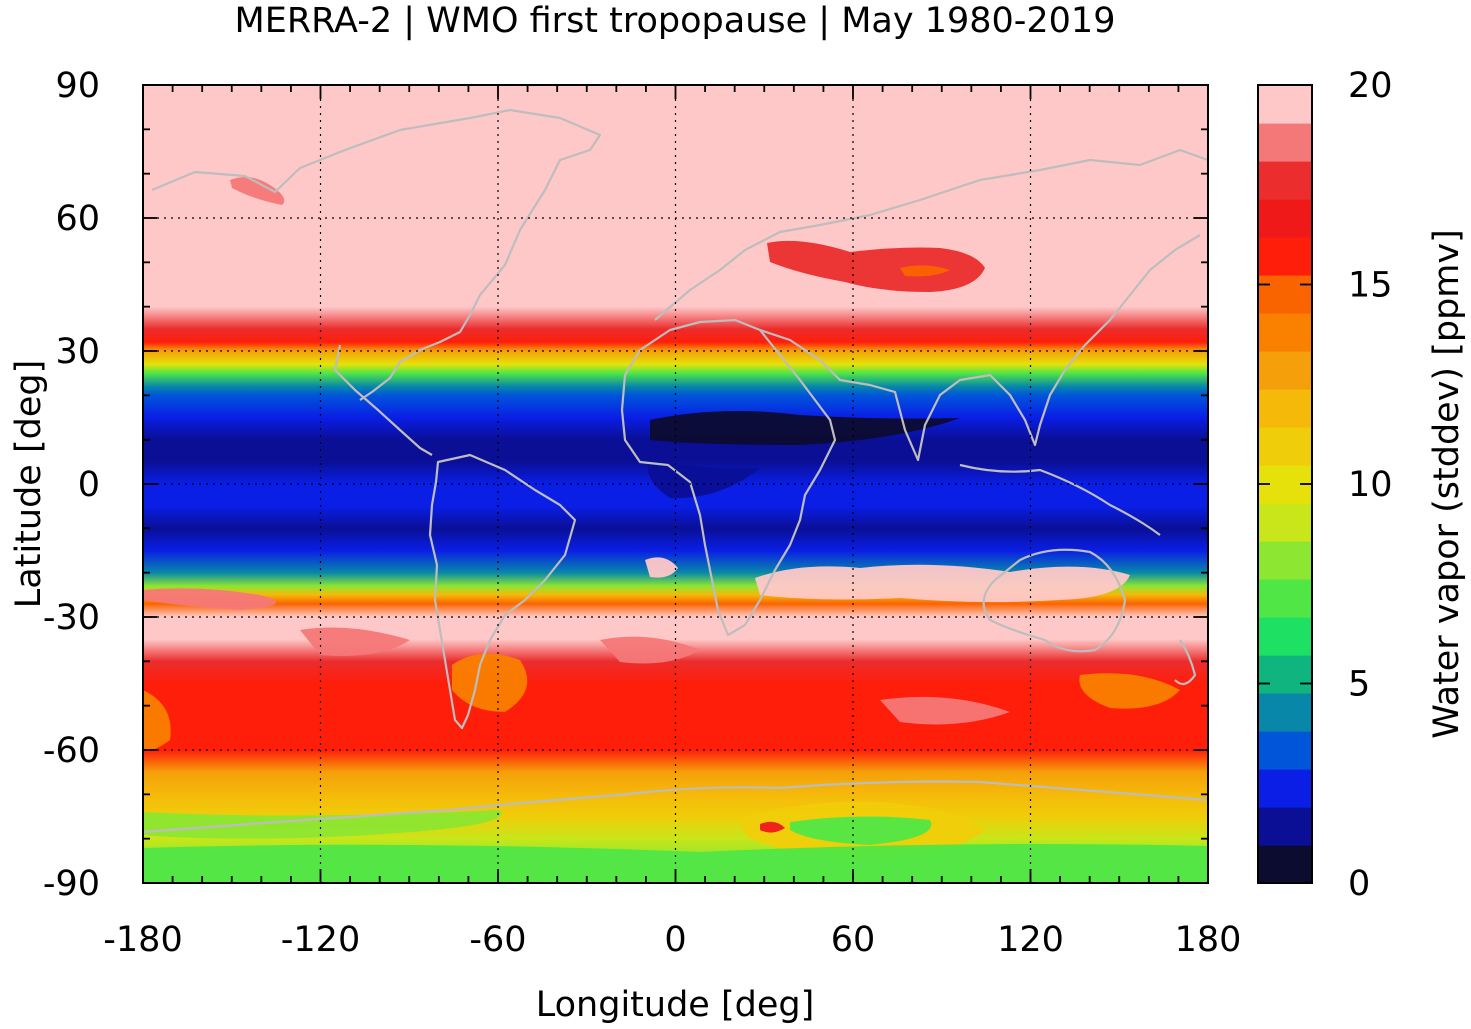 Image resolution: width=1471 pixels, height=1029 pixels. What do you see at coordinates (142, 940) in the screenshot?
I see `x-tick-label: -180` at bounding box center [142, 940].